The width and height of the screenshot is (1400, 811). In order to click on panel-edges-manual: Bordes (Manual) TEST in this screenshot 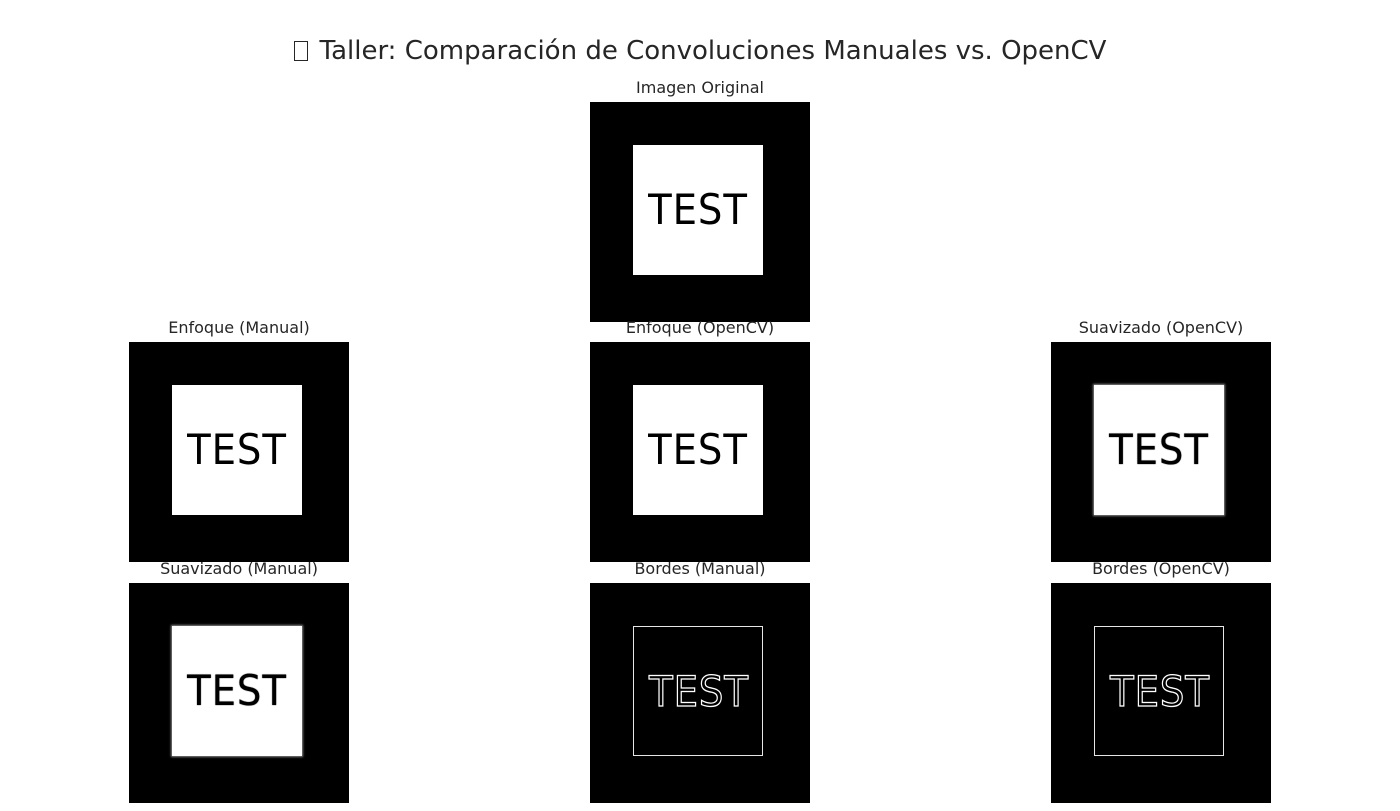, I will do `click(700, 681)`.